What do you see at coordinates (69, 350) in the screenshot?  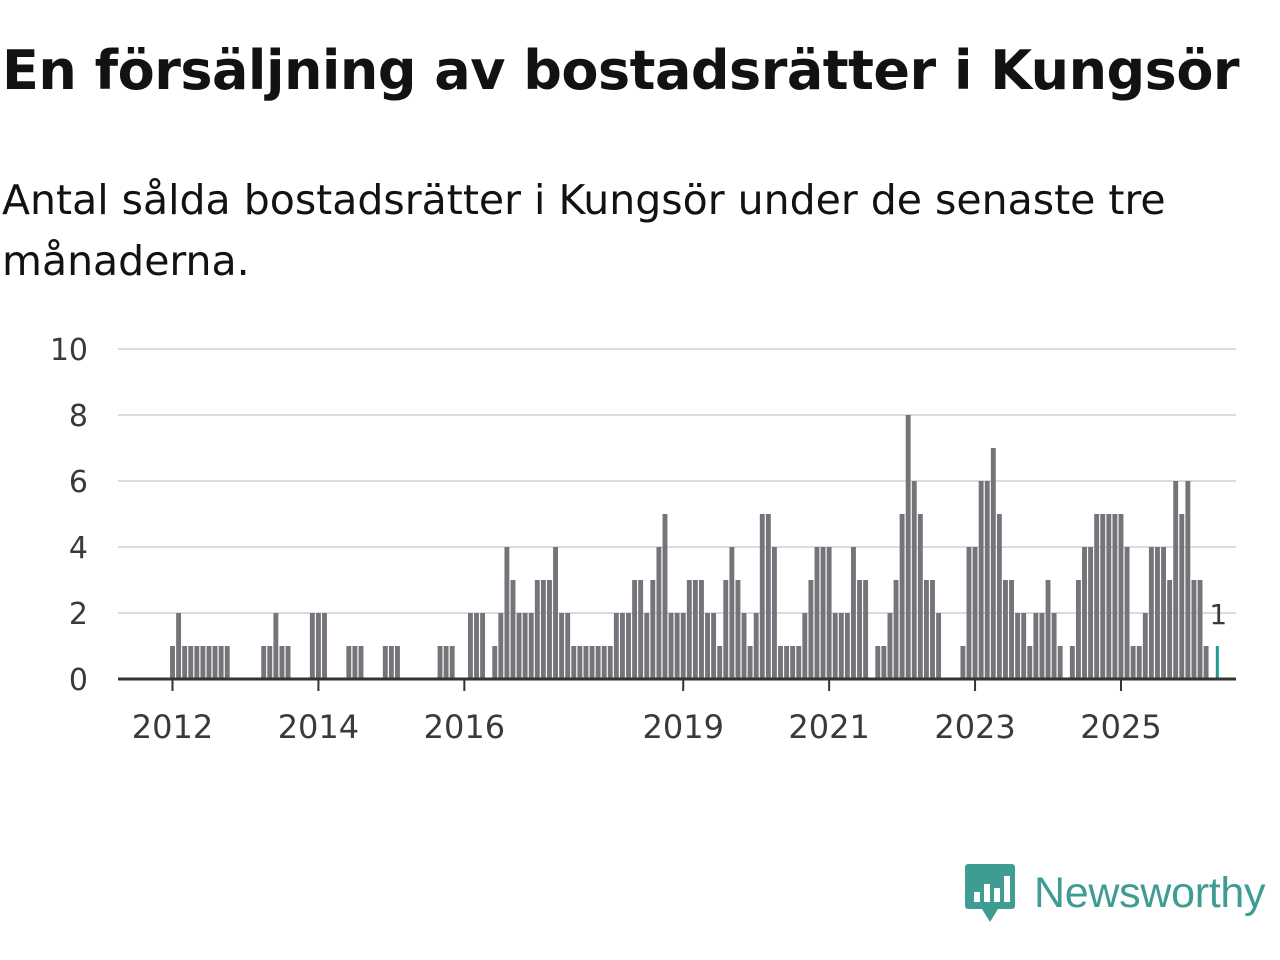 I see `y-tick-label: 10` at bounding box center [69, 350].